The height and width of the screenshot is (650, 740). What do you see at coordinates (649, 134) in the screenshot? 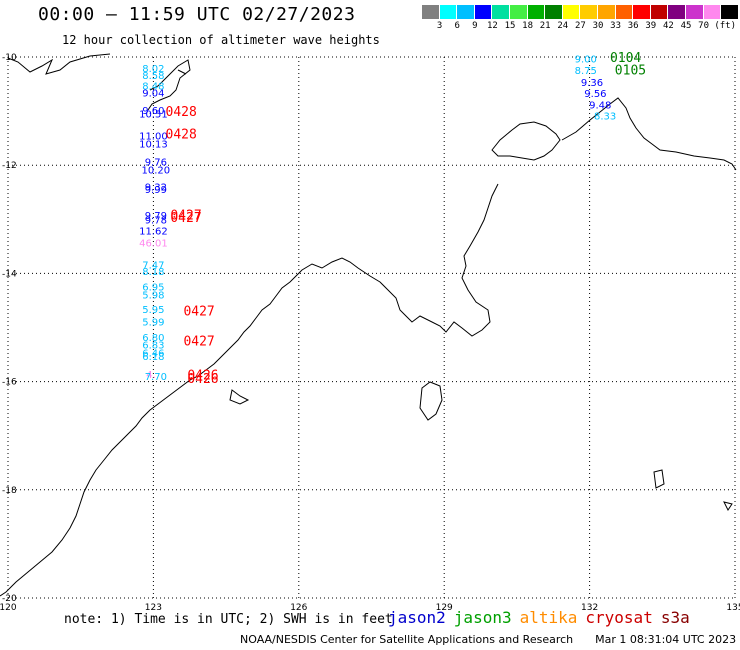
I see `coastline-arnhem-land` at bounding box center [649, 134].